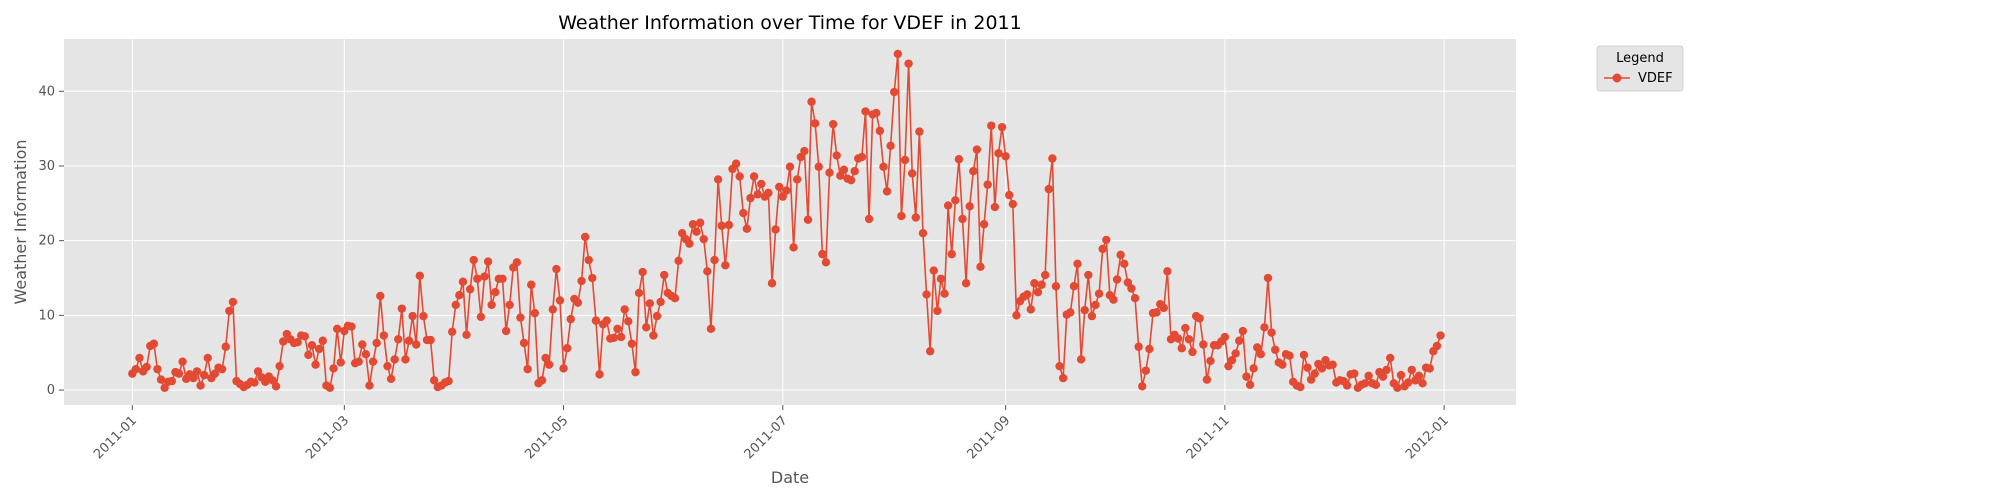  I want to click on x-tick-label: 2011-11, so click(1208, 437).